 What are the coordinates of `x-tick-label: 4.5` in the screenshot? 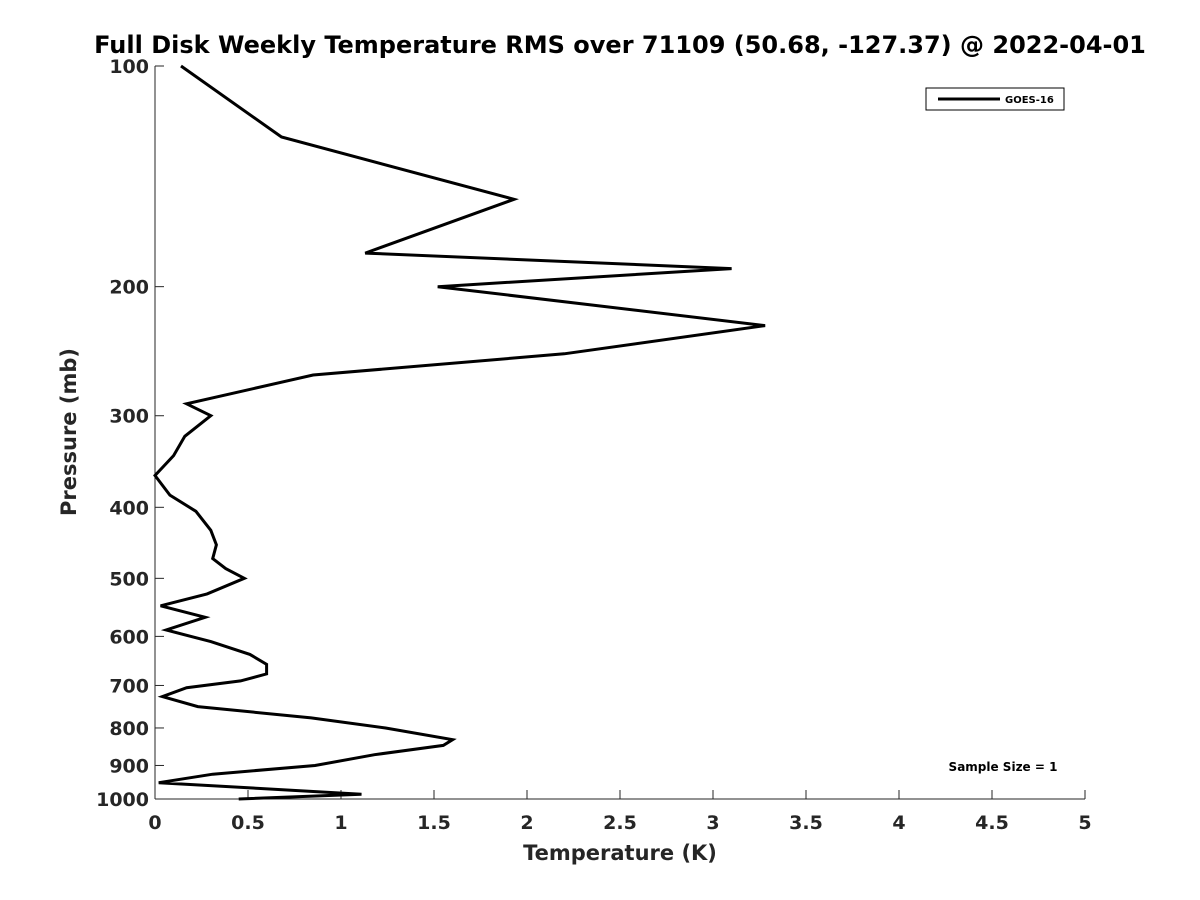 It's located at (992, 823).